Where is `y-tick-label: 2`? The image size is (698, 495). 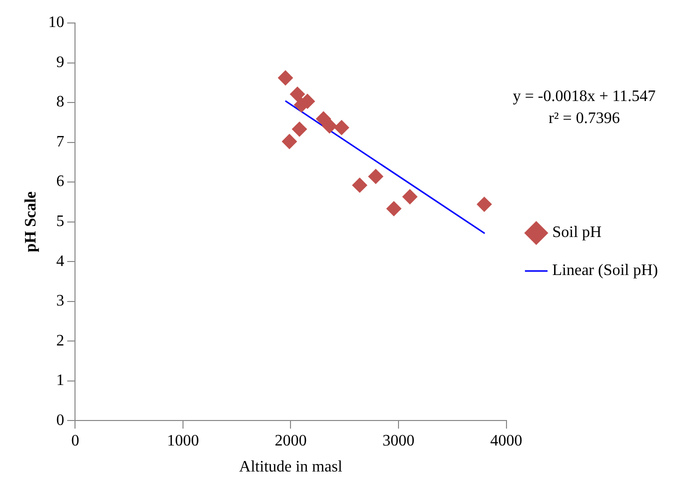 y-tick-label: 2 is located at coordinates (60, 341).